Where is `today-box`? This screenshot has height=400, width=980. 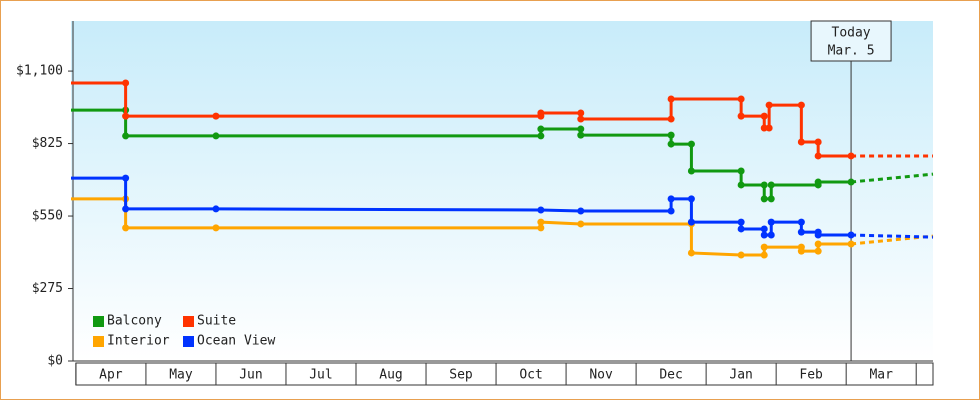
today-box is located at coordinates (851, 41).